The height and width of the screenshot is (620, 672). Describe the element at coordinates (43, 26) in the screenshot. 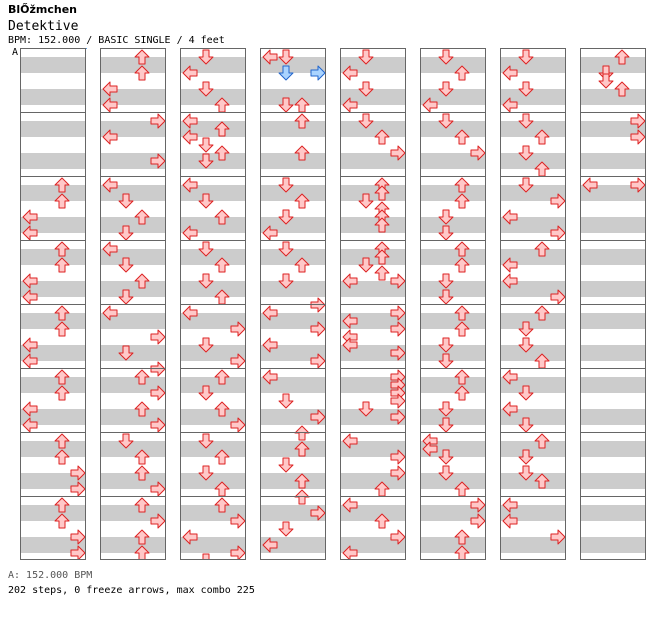

I see `song-title: Detektive` at that location.